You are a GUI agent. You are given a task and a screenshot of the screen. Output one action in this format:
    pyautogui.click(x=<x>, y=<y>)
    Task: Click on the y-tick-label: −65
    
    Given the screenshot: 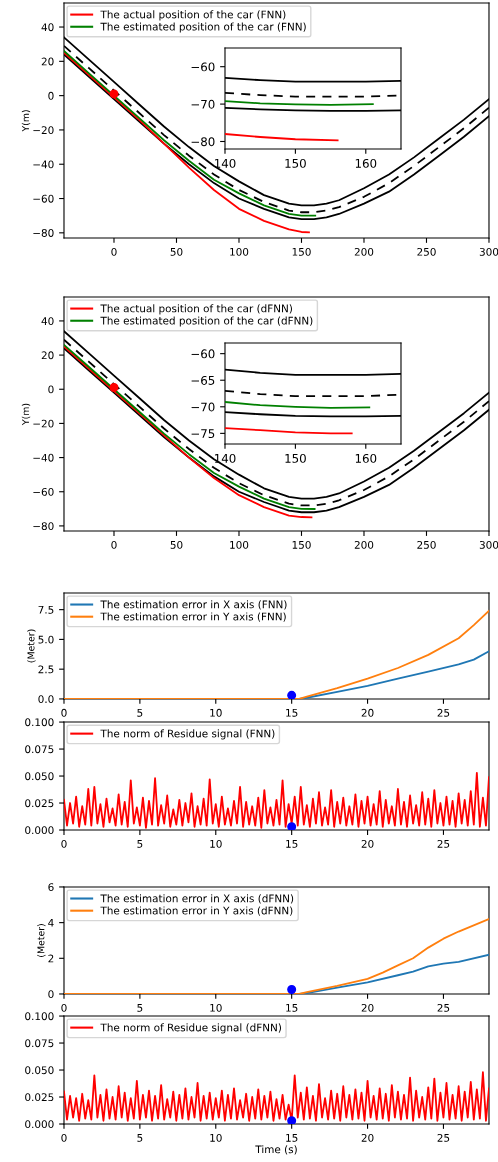 What is the action you would take?
    pyautogui.click(x=203, y=380)
    